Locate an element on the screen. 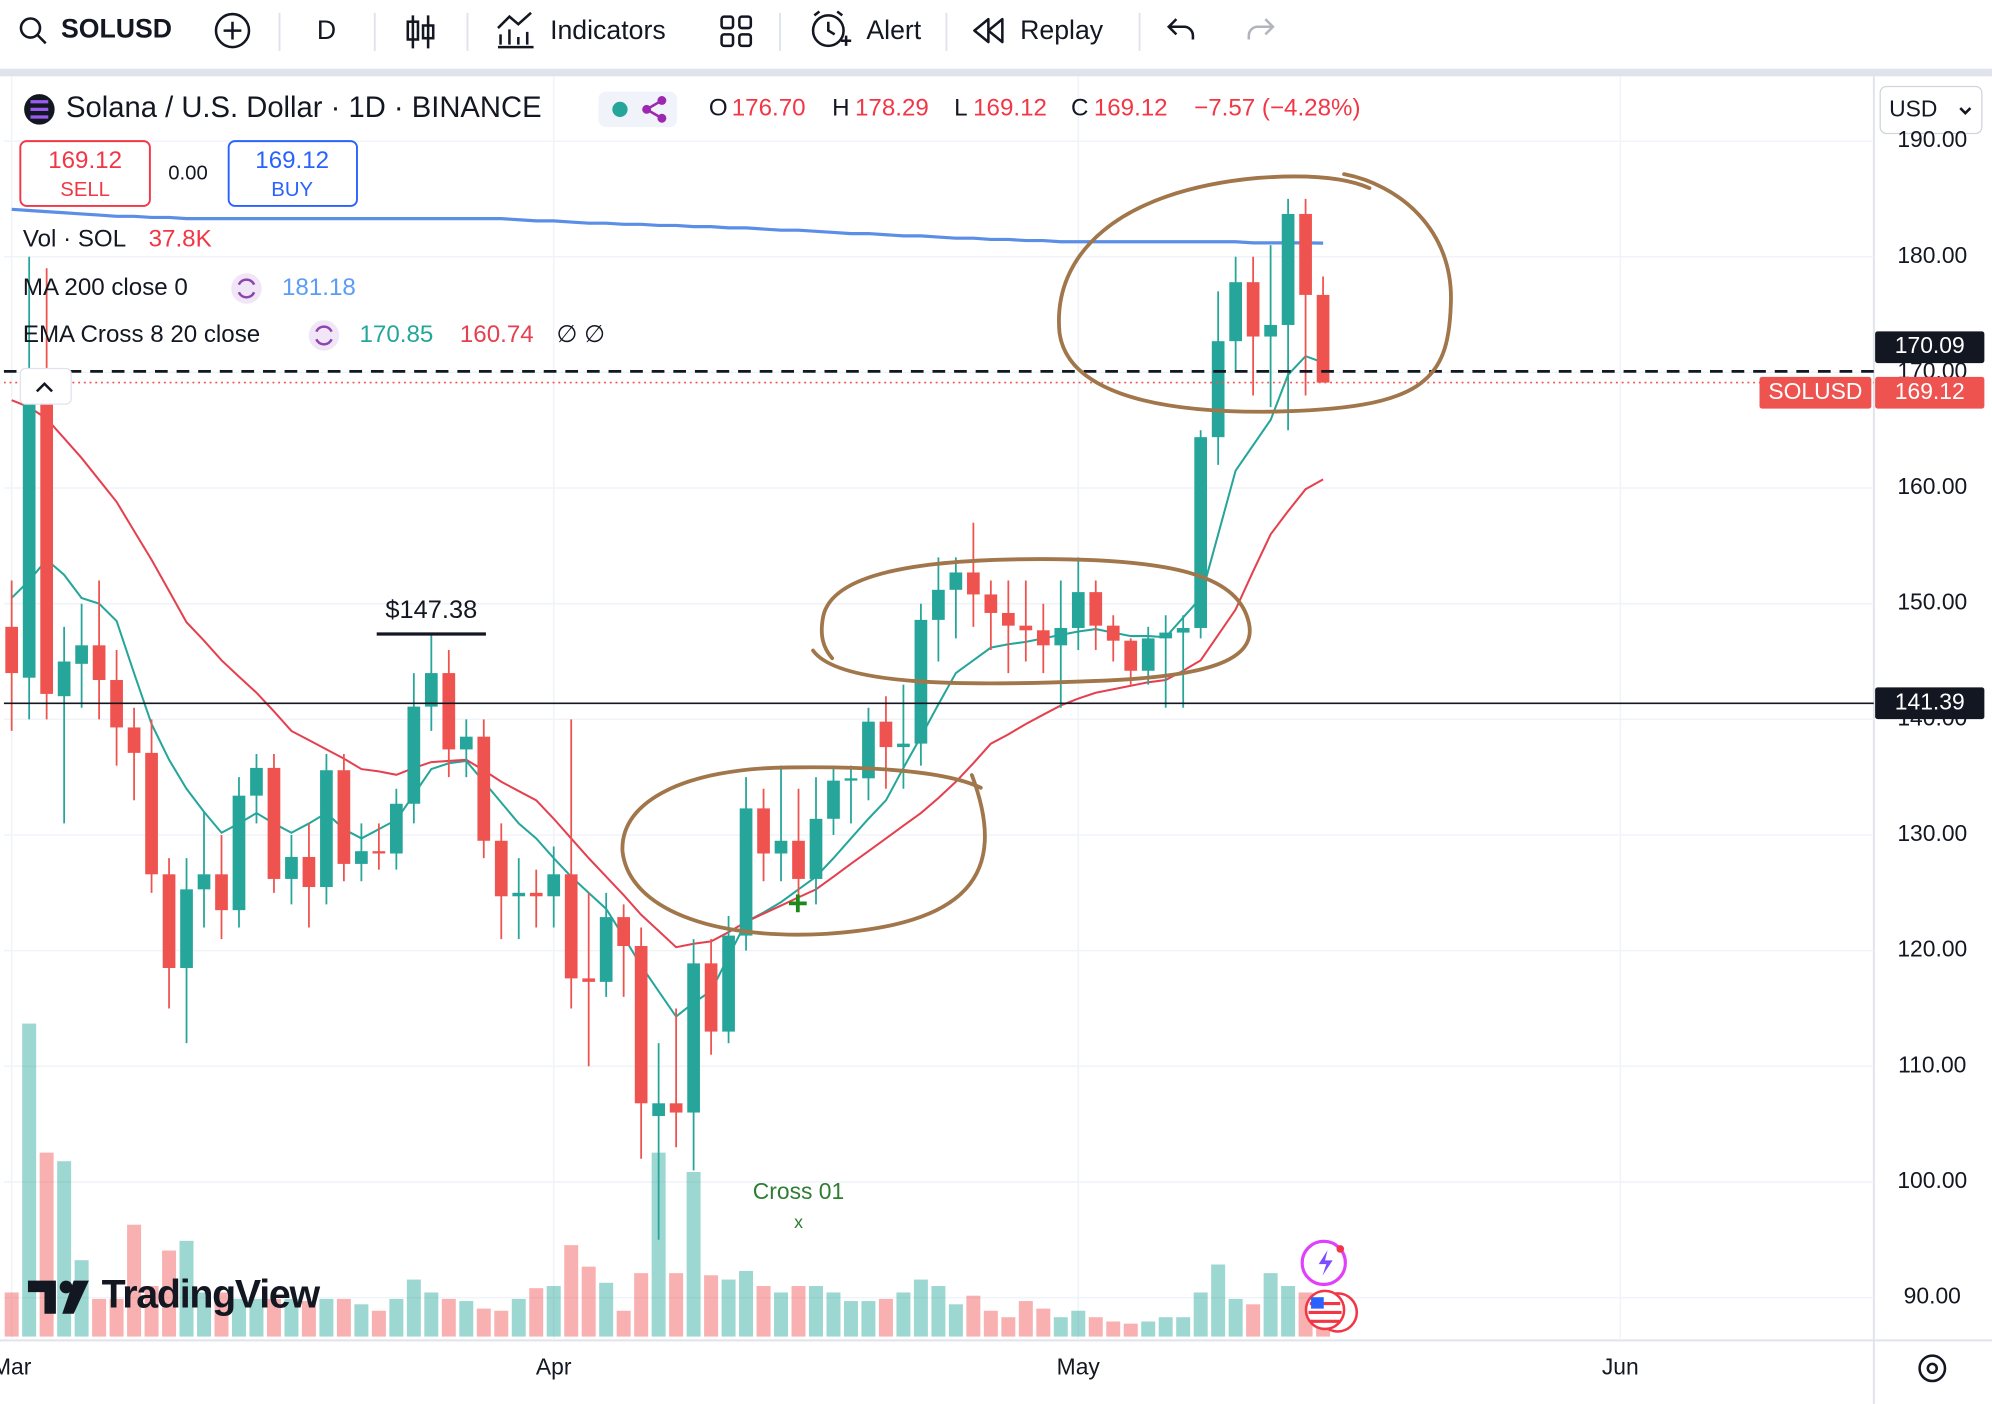 The width and height of the screenshot is (1992, 1404). add-symbol-button is located at coordinates (232, 30).